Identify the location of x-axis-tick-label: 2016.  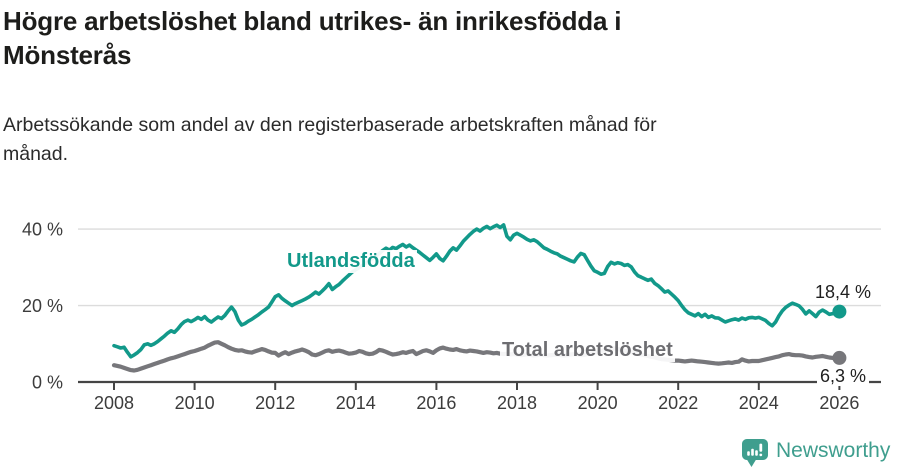
(436, 403).